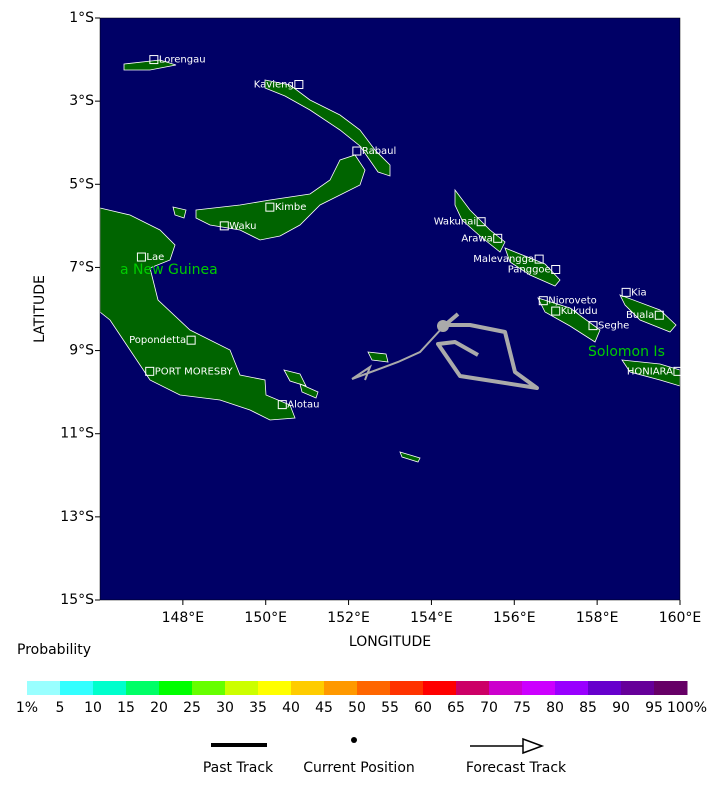 The image size is (720, 810). I want to click on colorbar-label: 65, so click(456, 708).